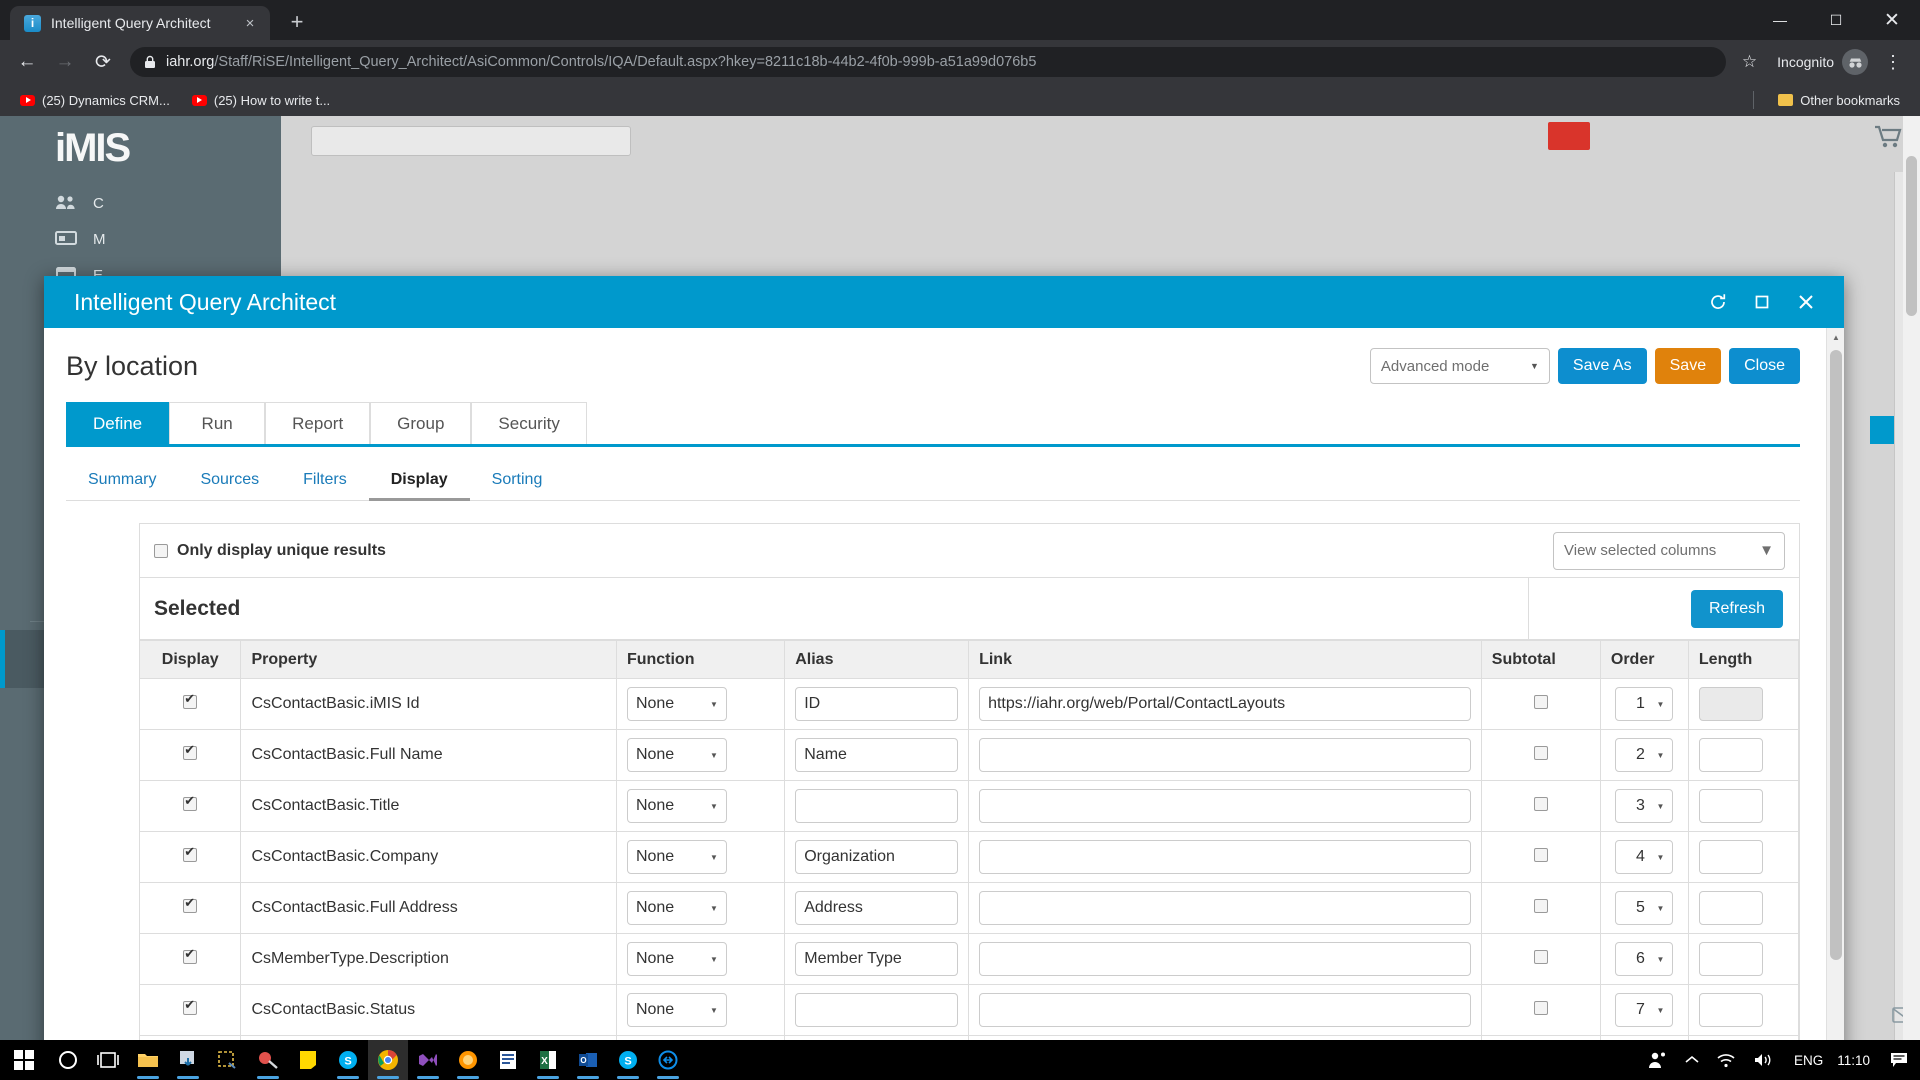 The height and width of the screenshot is (1080, 1920). Describe the element at coordinates (103, 62) in the screenshot. I see `reload-button: ⟳` at that location.